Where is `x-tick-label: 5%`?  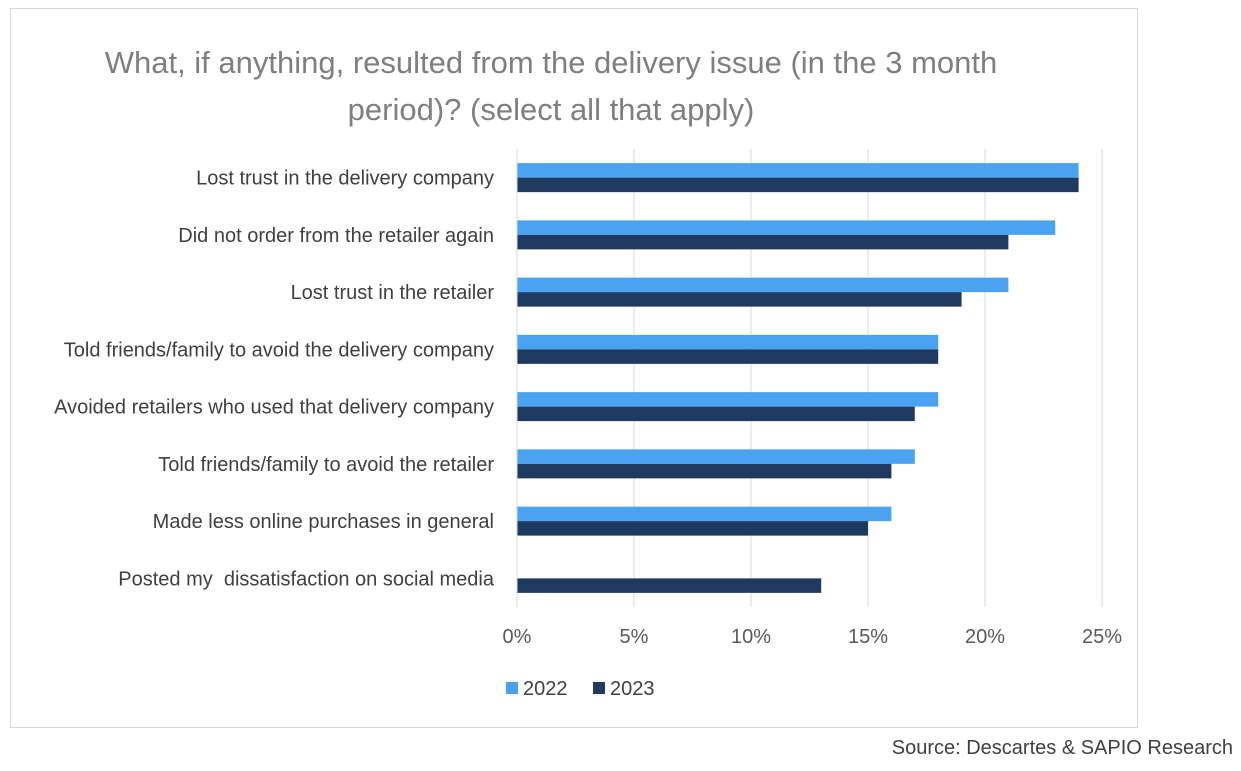
x-tick-label: 5% is located at coordinates (634, 637).